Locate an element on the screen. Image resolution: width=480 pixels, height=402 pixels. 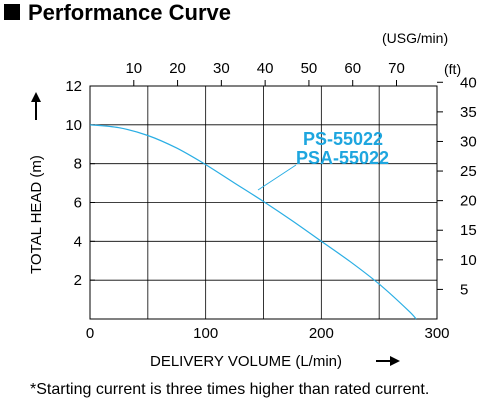
x-axis-label: DELIVERY VOLUME (L/min) is located at coordinates (246, 361).